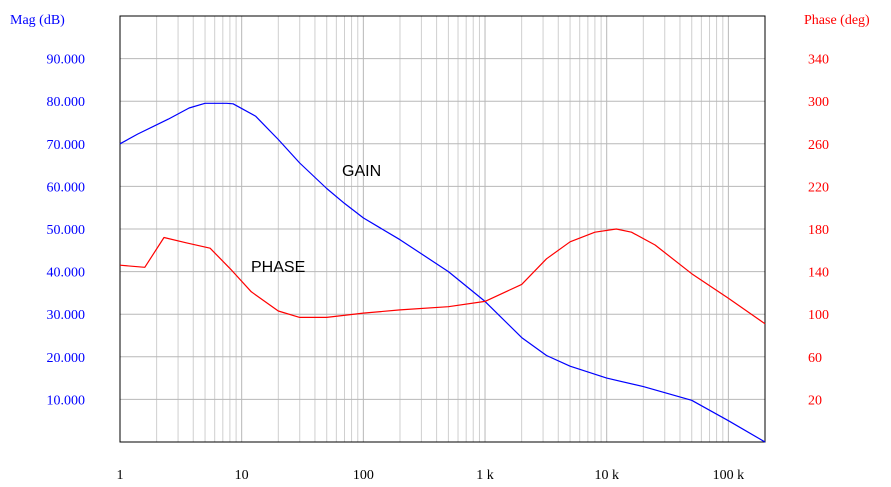 This screenshot has height=487, width=891. What do you see at coordinates (818, 273) in the screenshot?
I see `right-tick-label: 140` at bounding box center [818, 273].